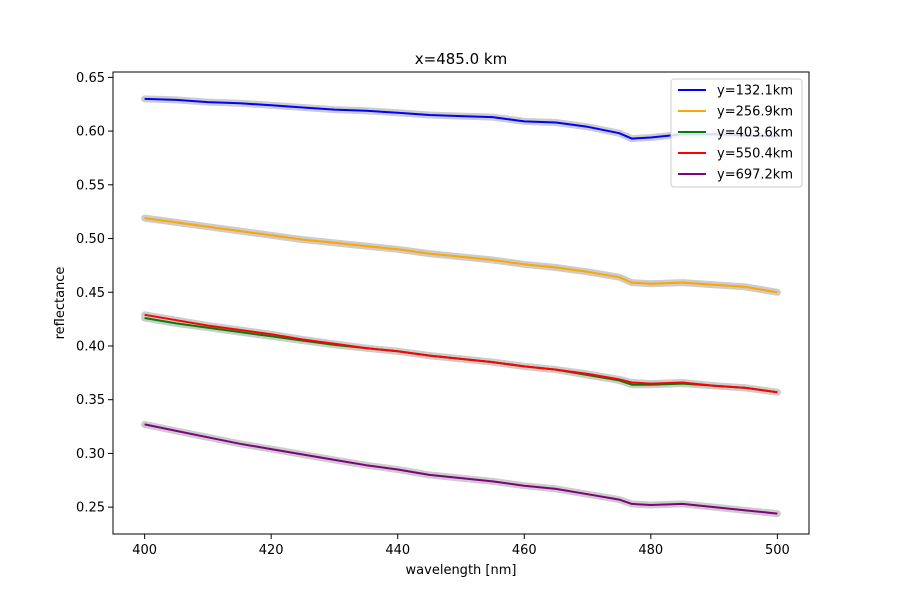 The width and height of the screenshot is (900, 600). I want to click on y-tick-label: 0.50, so click(90, 239).